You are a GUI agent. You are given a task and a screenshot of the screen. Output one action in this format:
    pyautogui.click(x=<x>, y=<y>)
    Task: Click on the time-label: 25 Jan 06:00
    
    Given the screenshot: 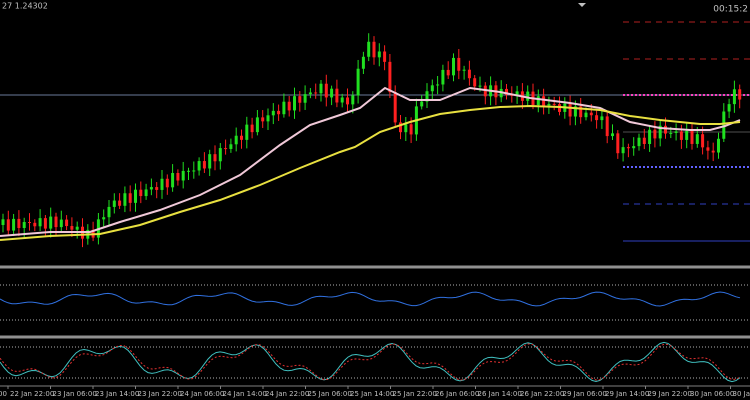 What is the action you would take?
    pyautogui.click(x=330, y=394)
    